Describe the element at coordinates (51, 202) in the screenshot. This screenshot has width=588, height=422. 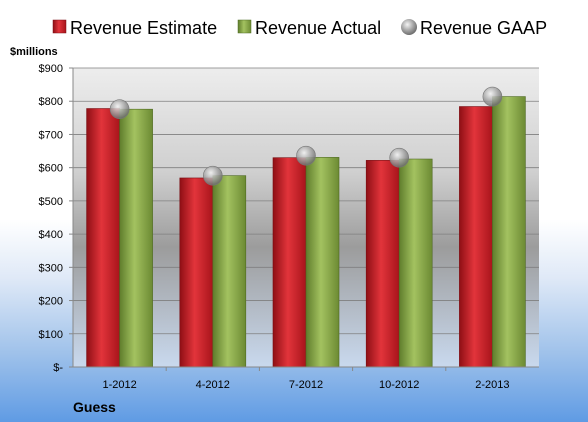
I see `y-tick-label: $500` at that location.